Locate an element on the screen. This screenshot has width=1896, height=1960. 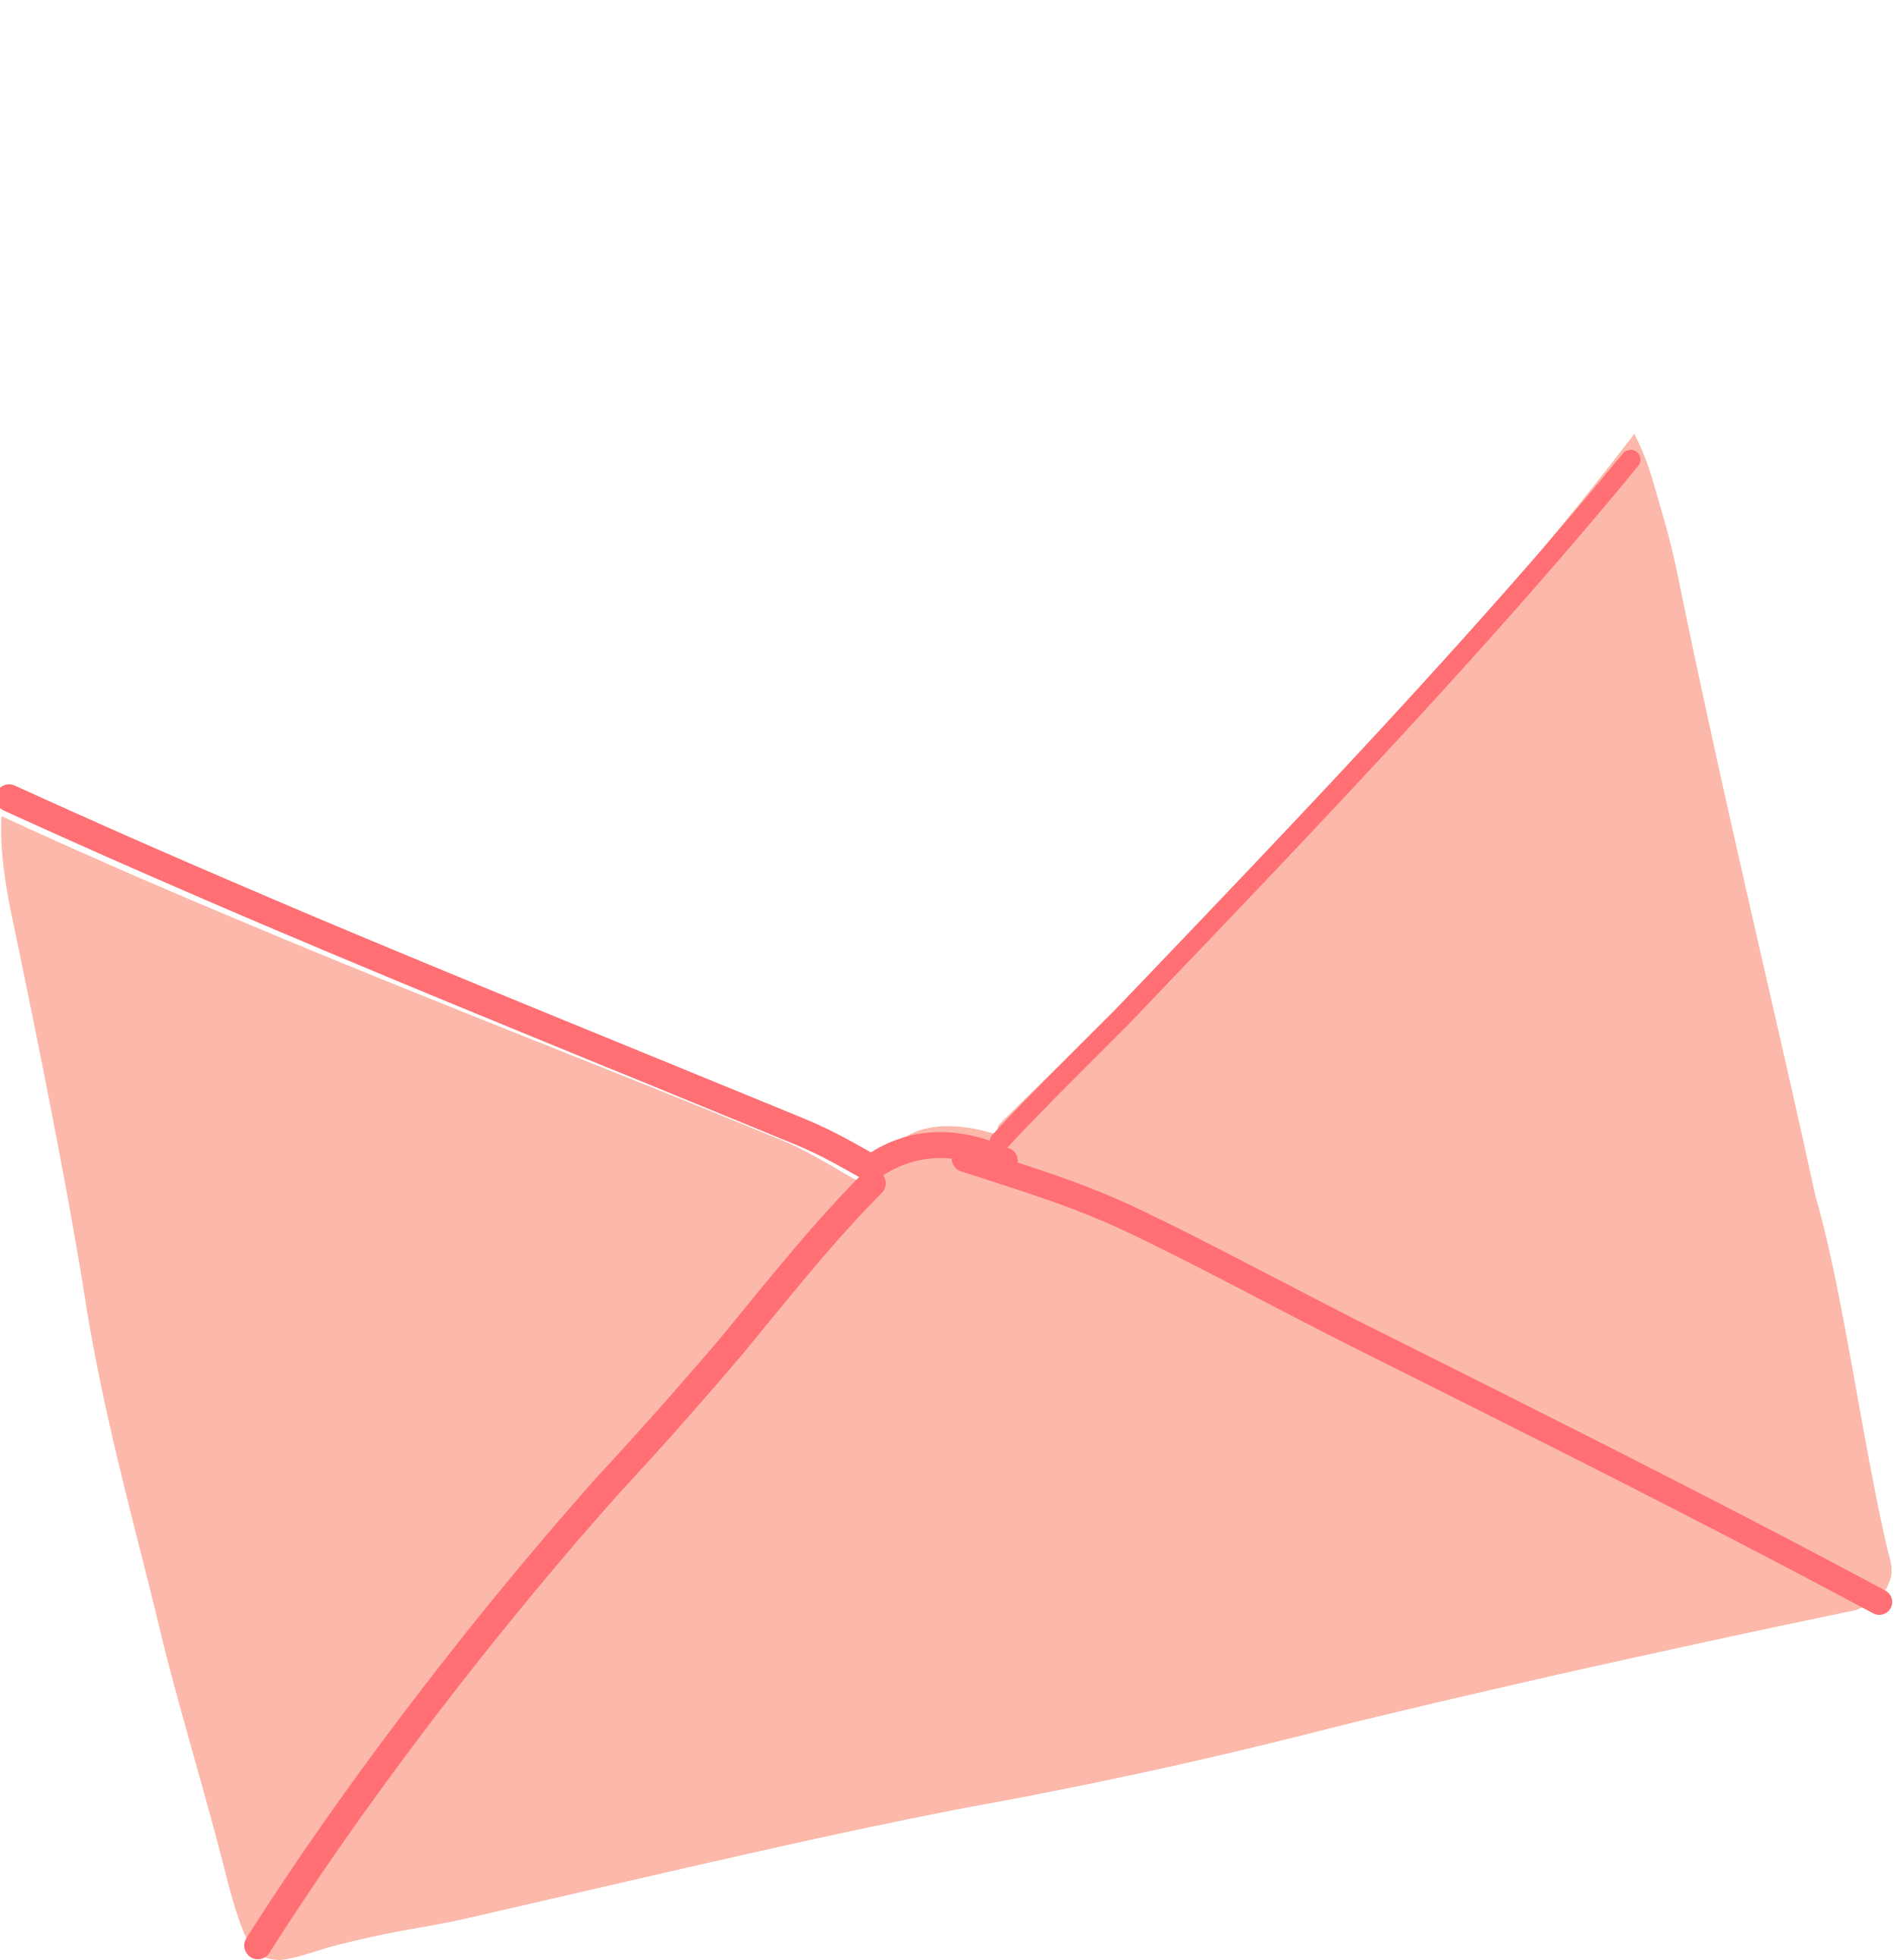
envelope-right-edge-stroke is located at coordinates (1315, 801).